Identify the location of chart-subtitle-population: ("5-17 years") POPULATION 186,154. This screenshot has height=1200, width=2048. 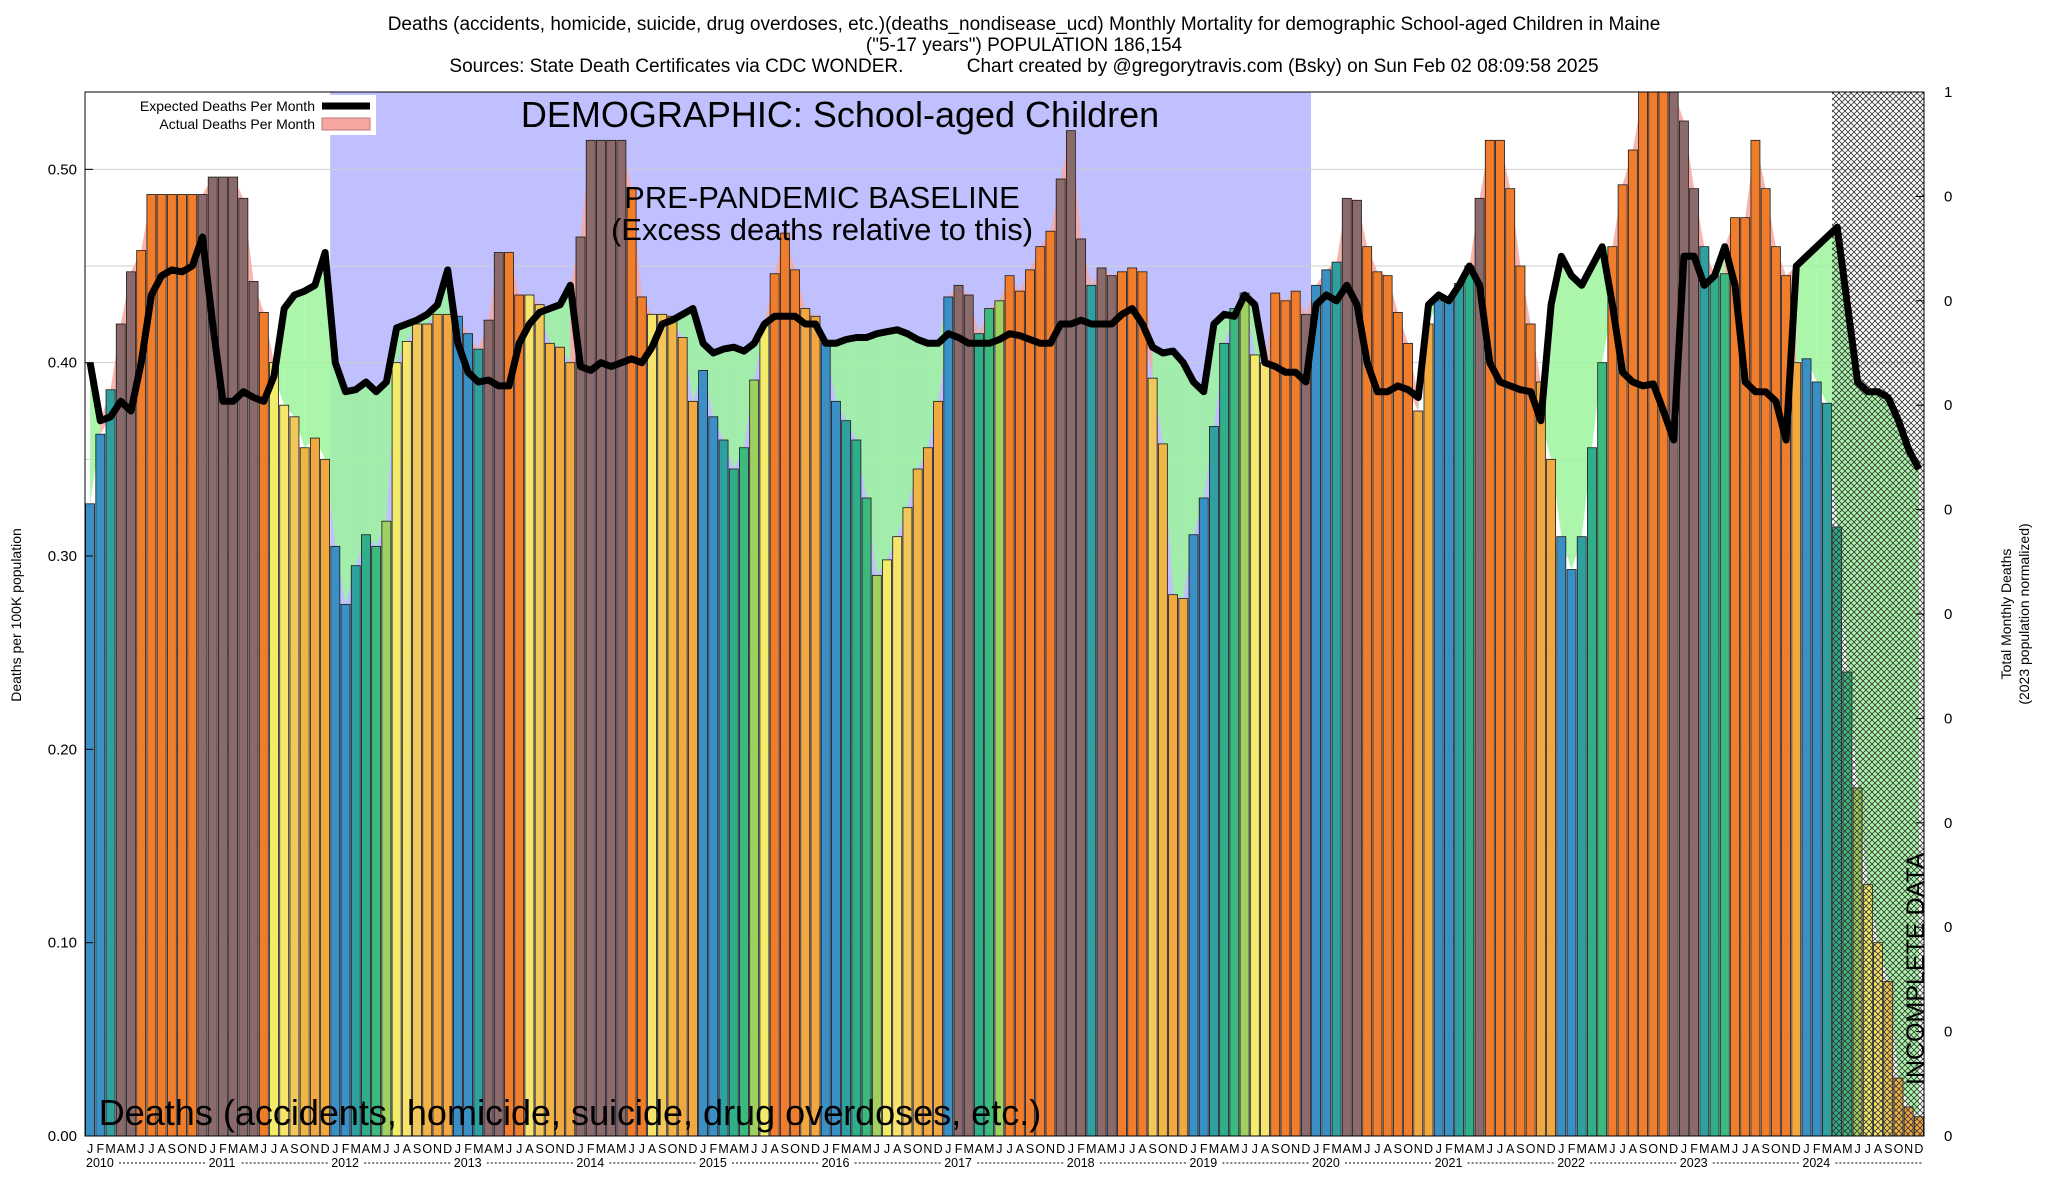
(1024, 45).